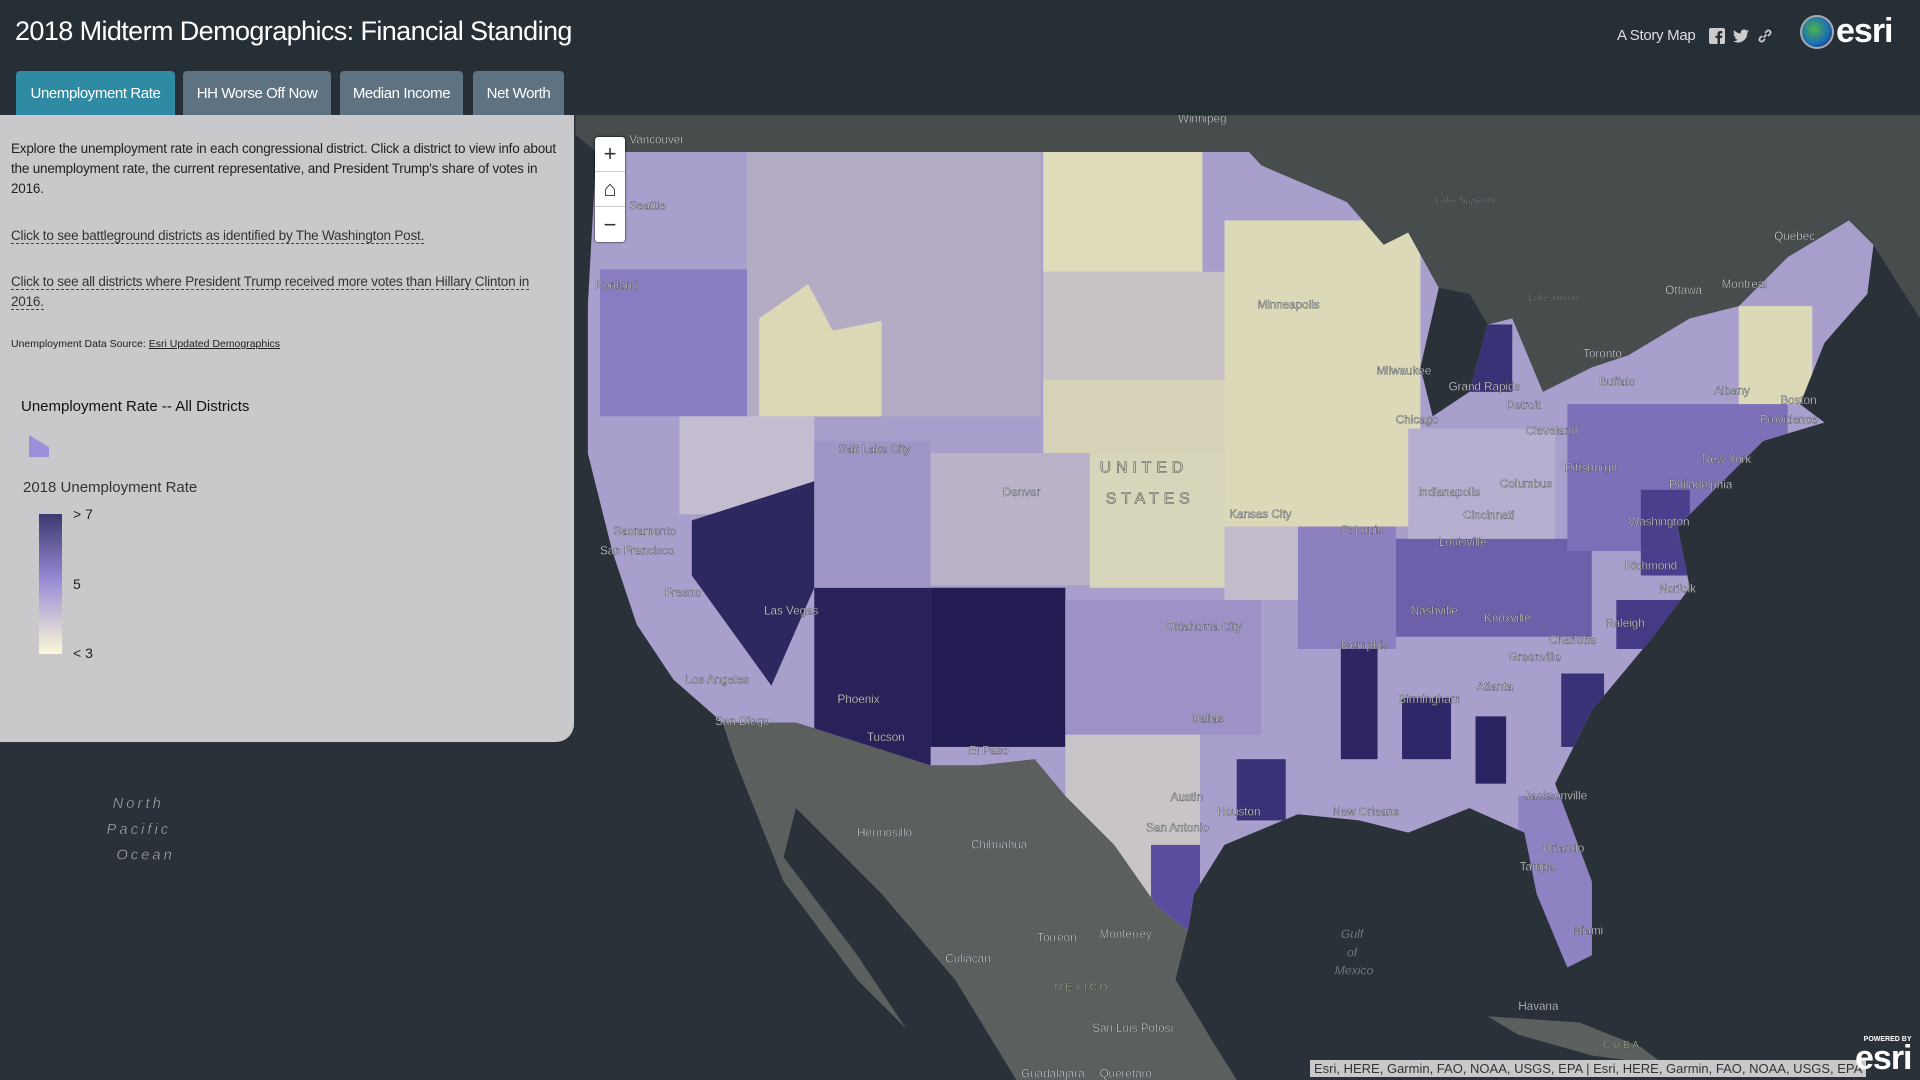 This screenshot has width=1920, height=1080. Describe the element at coordinates (1538, 1006) in the screenshot. I see `map-label: Havana` at that location.